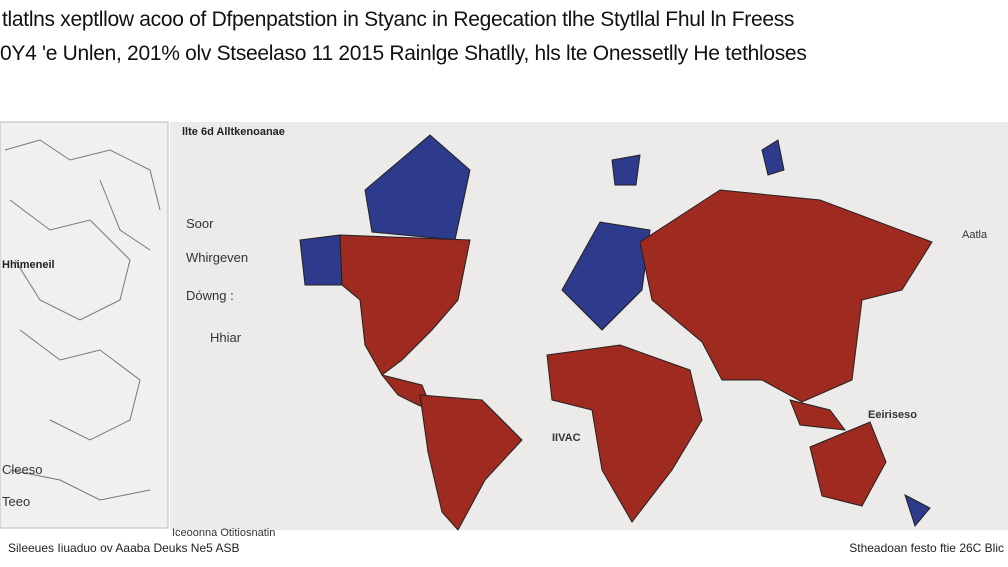 This screenshot has height=567, width=1008. Describe the element at coordinates (926, 548) in the screenshot. I see `footer-right: Stheadoan festo ftie 26C Blic` at that location.